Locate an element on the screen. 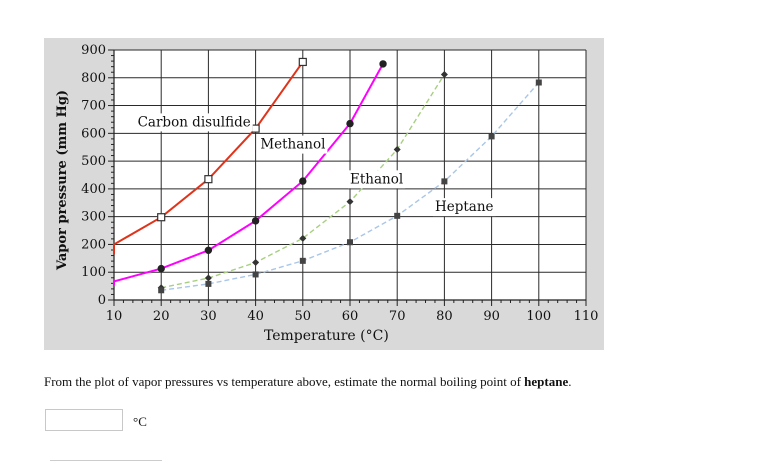  question-suffix: . is located at coordinates (570, 381).